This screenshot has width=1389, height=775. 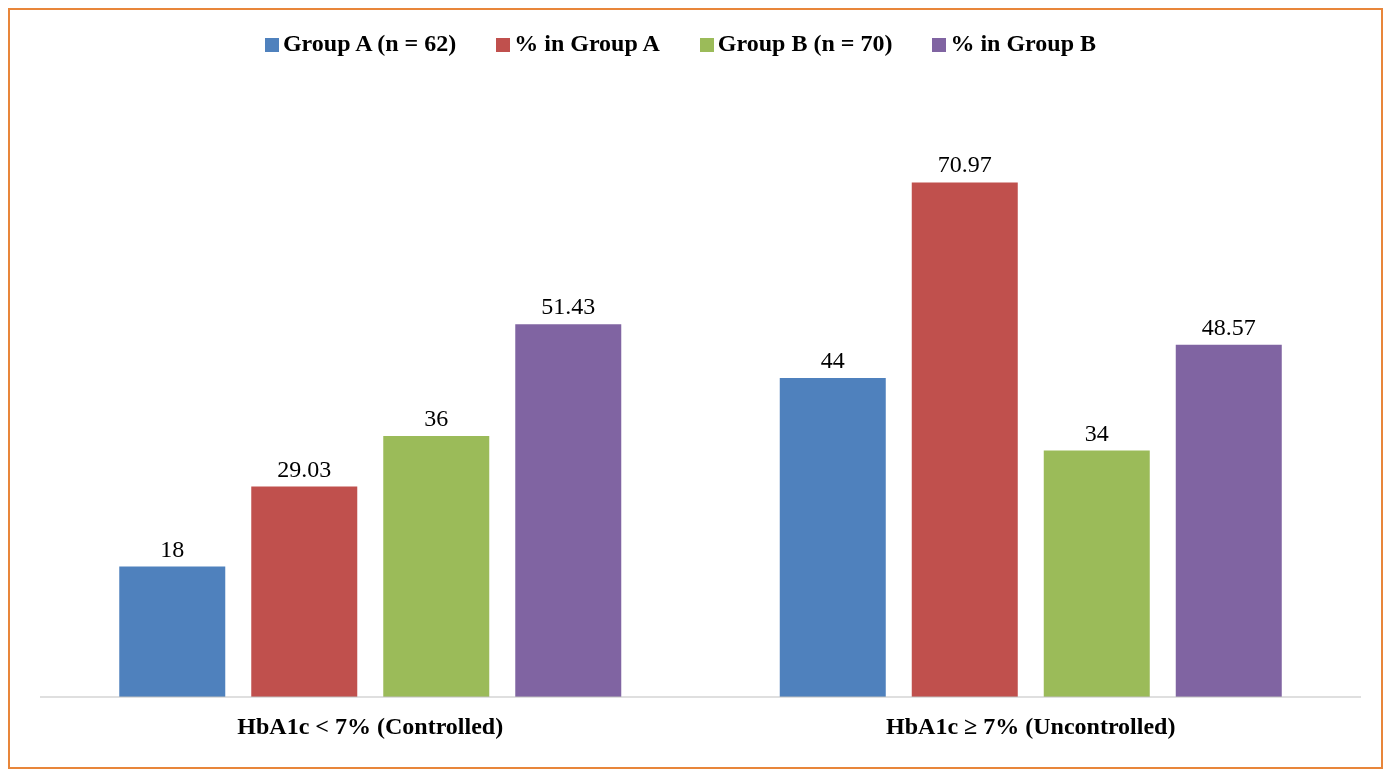 What do you see at coordinates (1031, 726) in the screenshot?
I see `x-tick-label: HbA1c ≥ 7% (Uncontrolled)` at bounding box center [1031, 726].